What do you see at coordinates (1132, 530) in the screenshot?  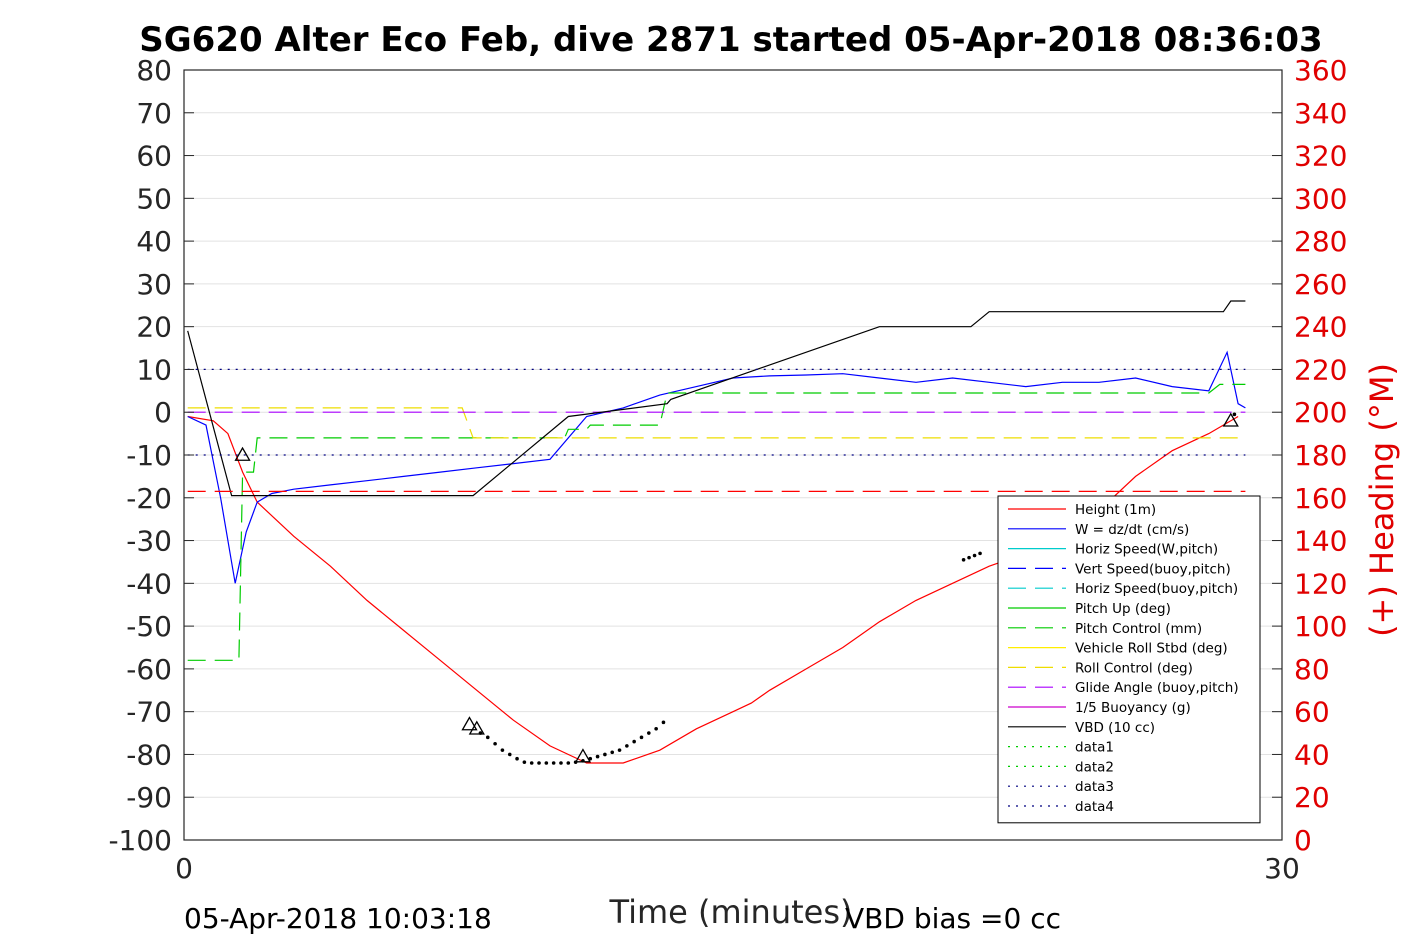 I see `legend-label: W = dz/dt (cm/s)` at bounding box center [1132, 530].